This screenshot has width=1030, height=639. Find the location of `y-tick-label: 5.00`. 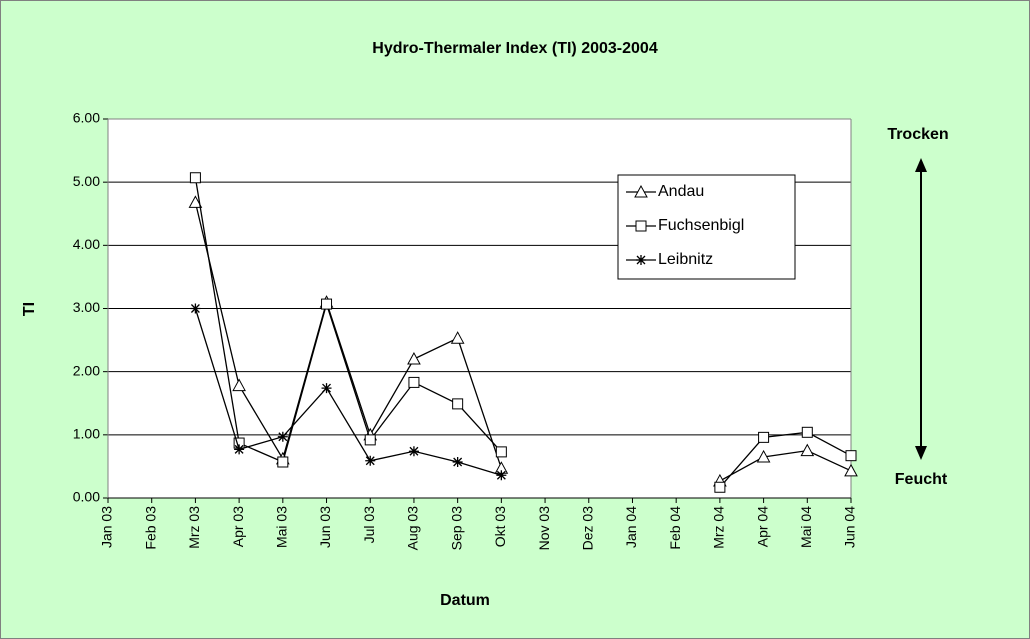

y-tick-label: 5.00 is located at coordinates (86, 181).